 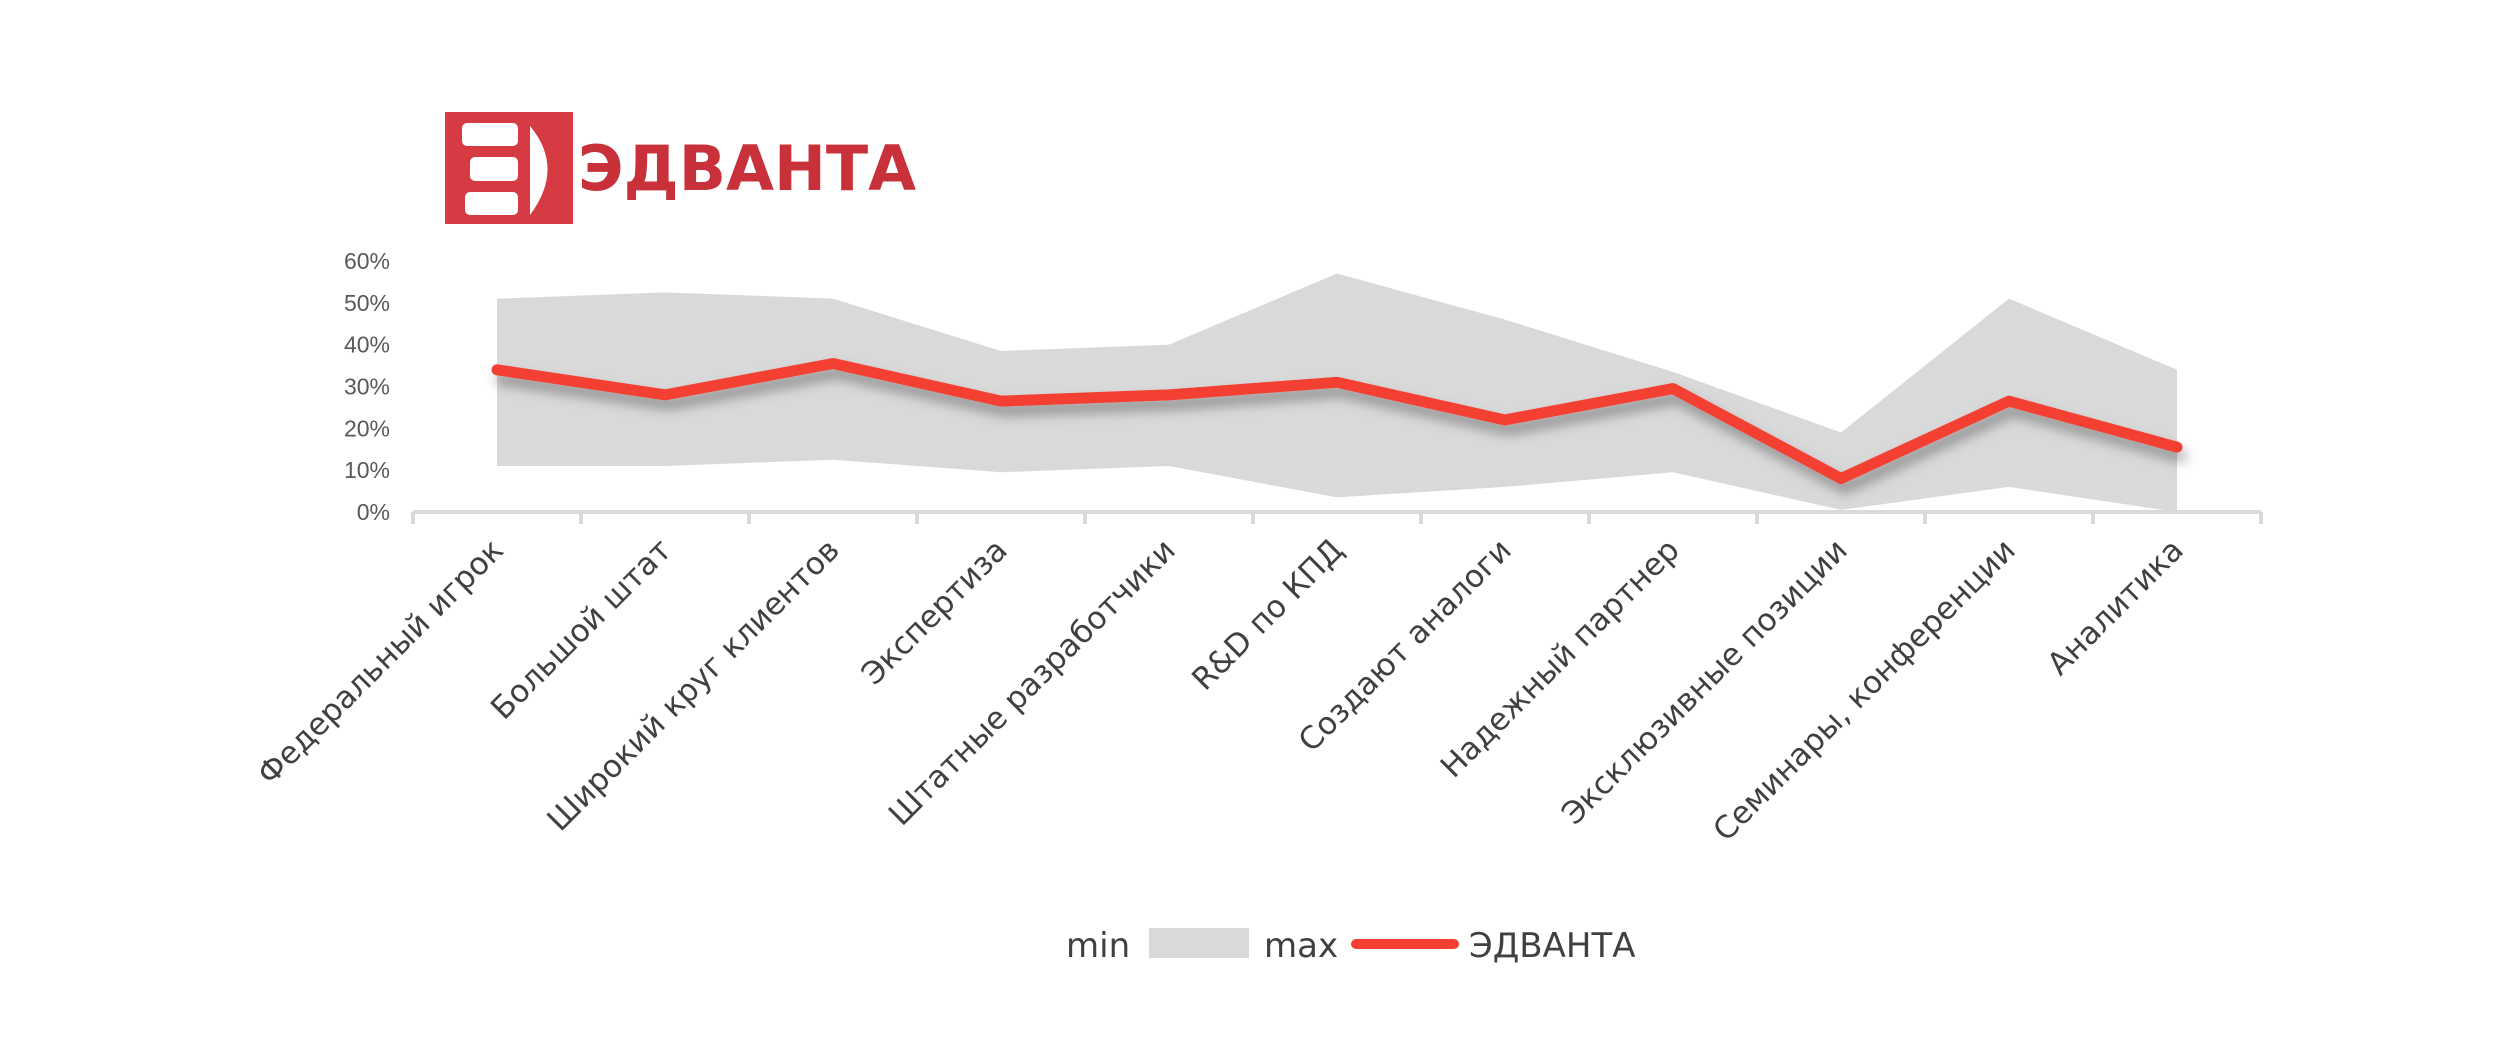 I want to click on y-tick-label: 50%, so click(x=367, y=303).